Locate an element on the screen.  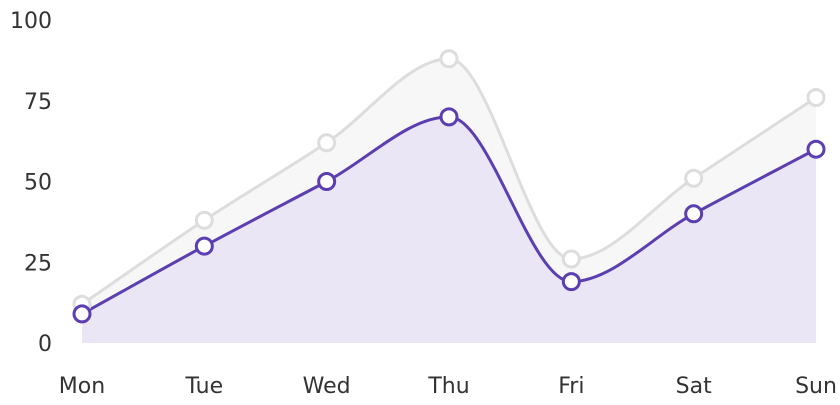
x-tick-label: Thu is located at coordinates (448, 386).